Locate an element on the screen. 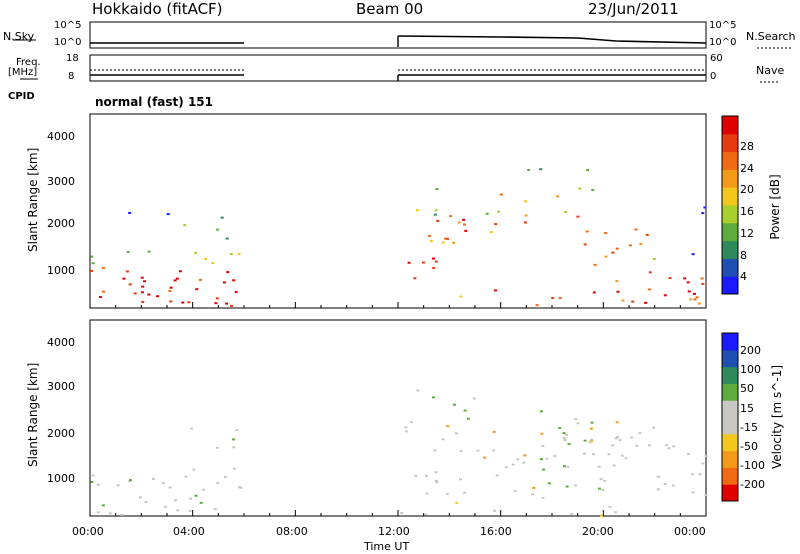 This screenshot has height=554, width=800. nsky-panel-frame is located at coordinates (398, 35).